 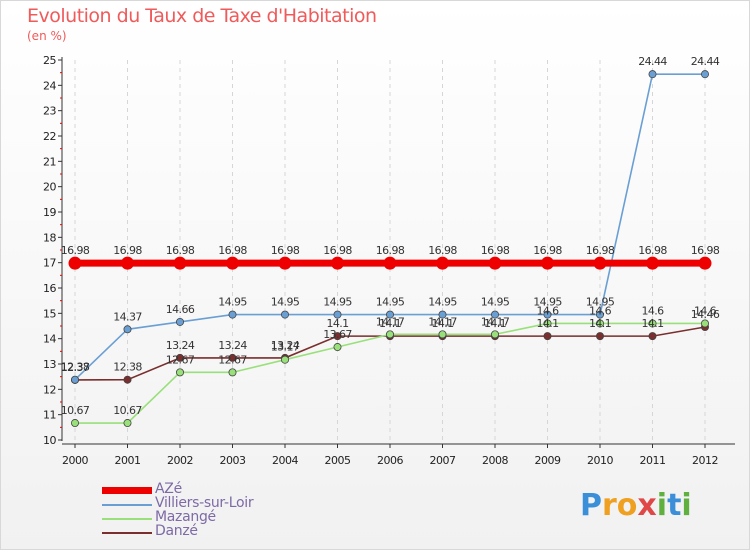 What do you see at coordinates (49, 364) in the screenshot?
I see `y-tick-label: 13` at bounding box center [49, 364].